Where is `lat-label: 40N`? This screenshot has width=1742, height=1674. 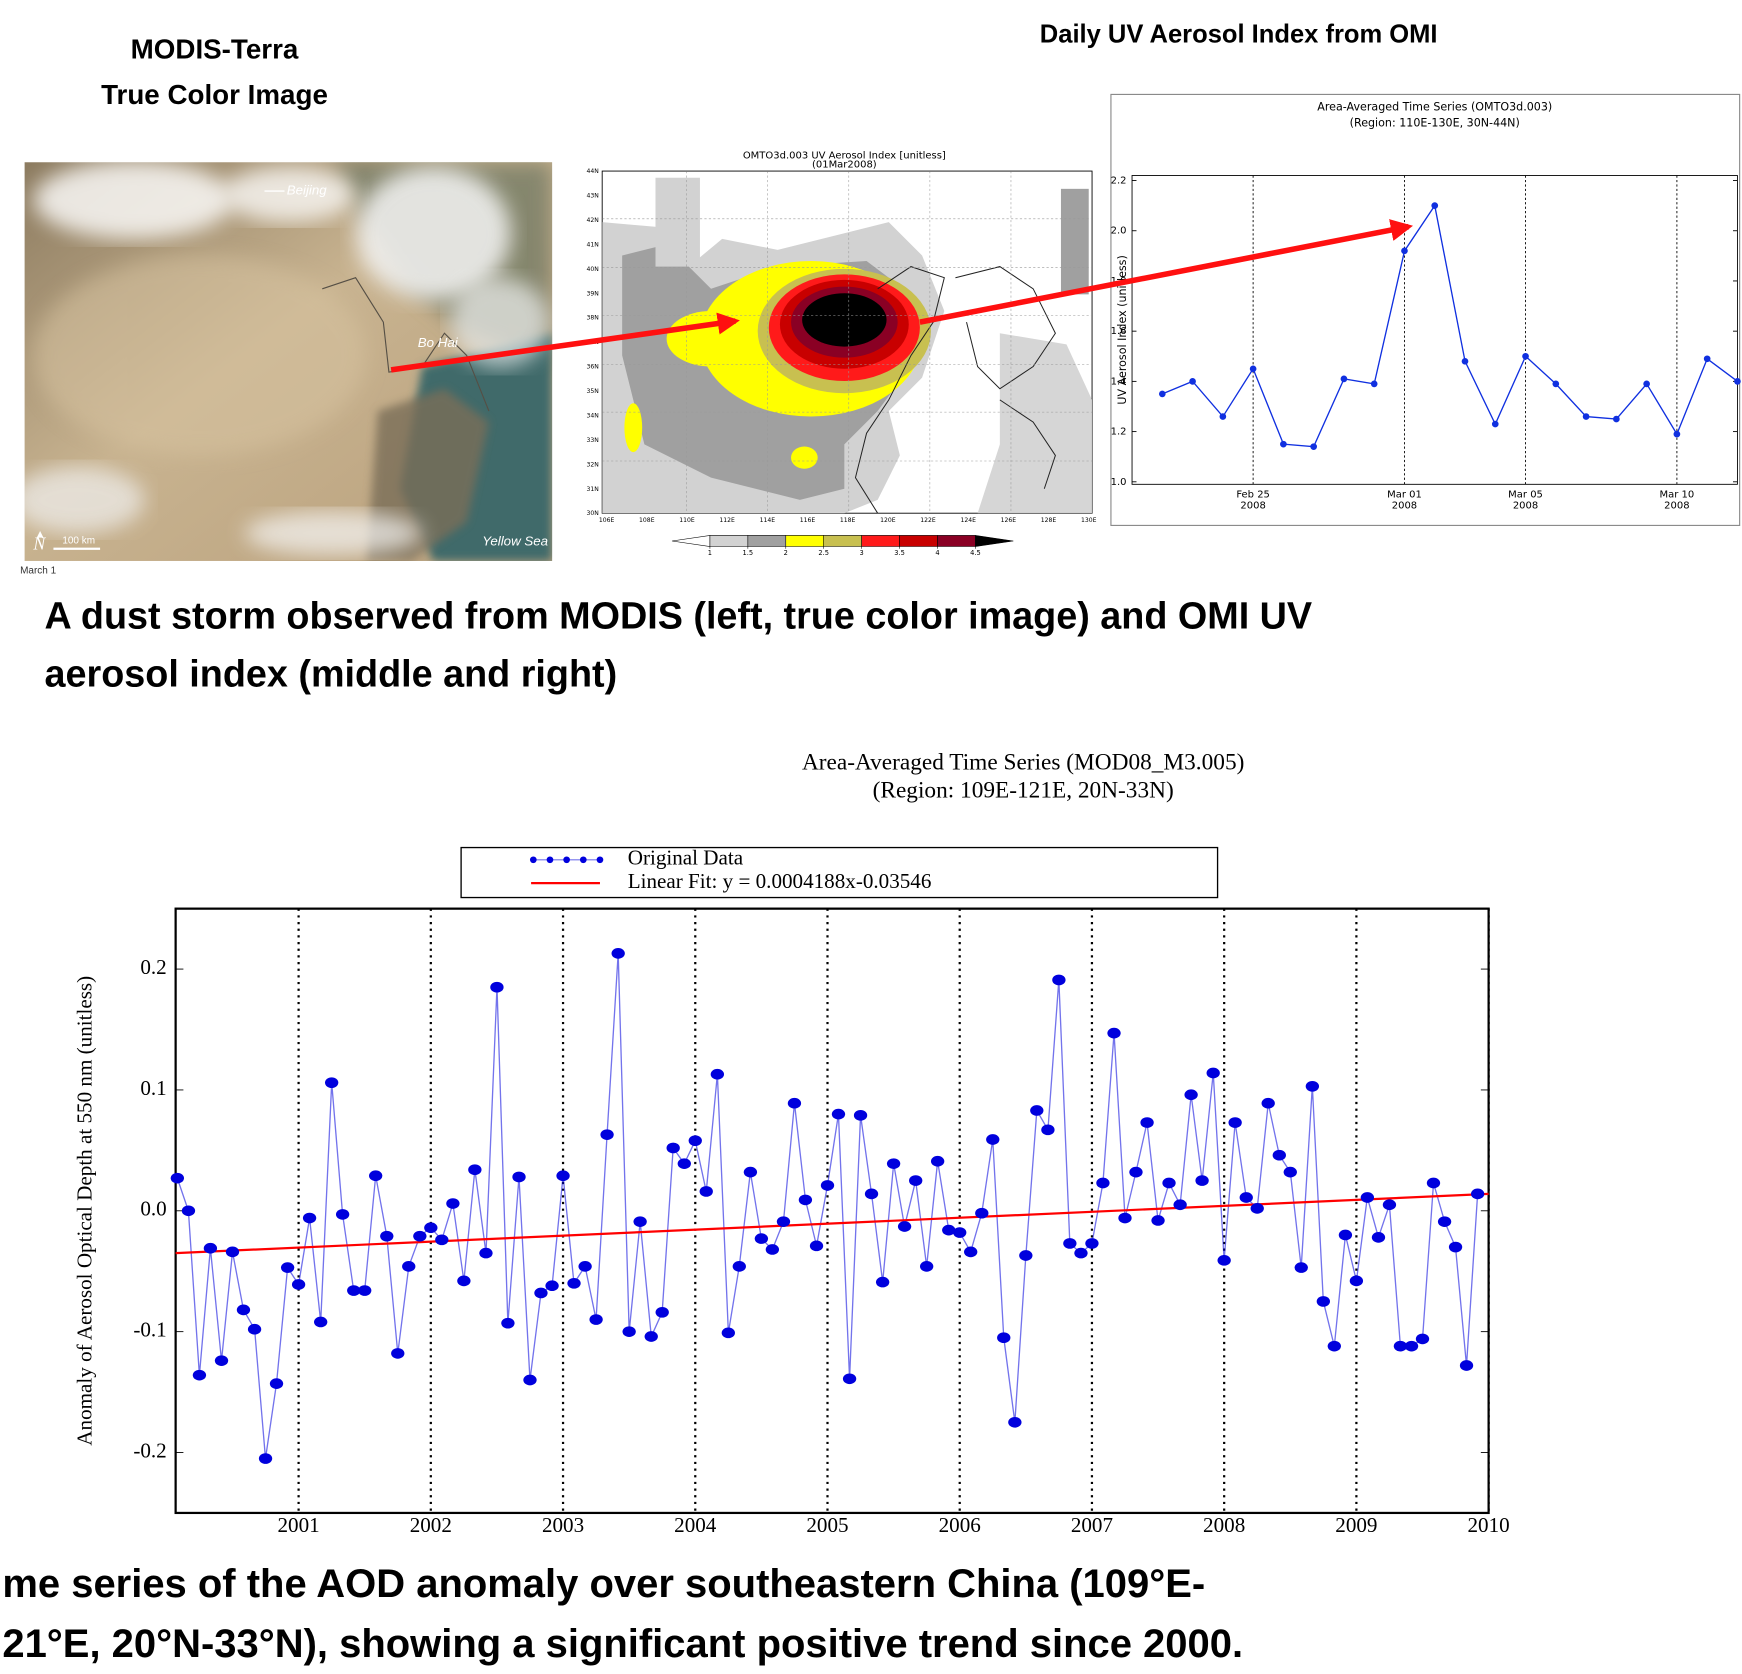 lat-label: 40N is located at coordinates (593, 269).